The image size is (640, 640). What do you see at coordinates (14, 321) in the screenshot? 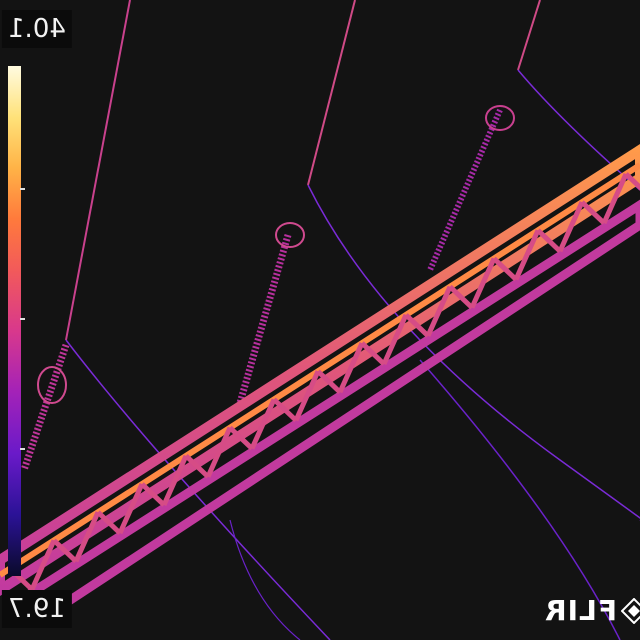
I see `temperature-colorbar` at bounding box center [14, 321].